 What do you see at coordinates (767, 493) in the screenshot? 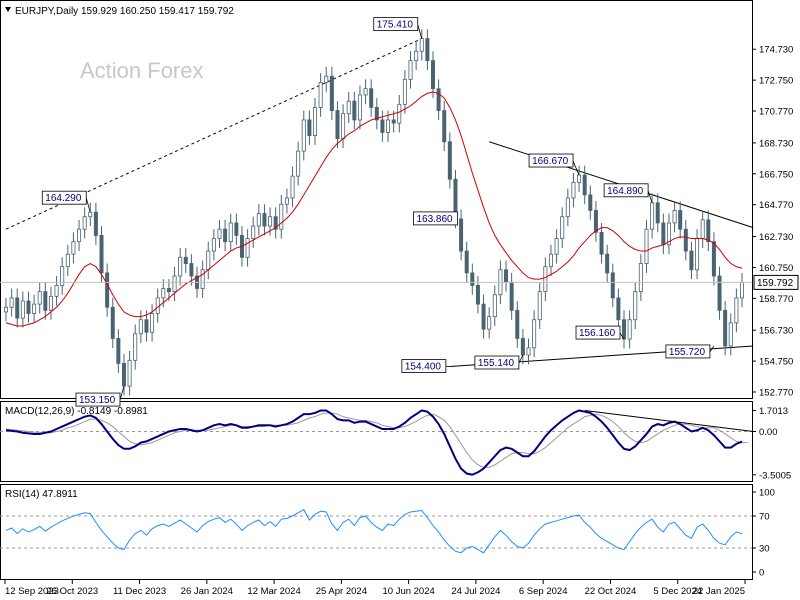
I see `rsi-y-tick-label: 100` at bounding box center [767, 493].